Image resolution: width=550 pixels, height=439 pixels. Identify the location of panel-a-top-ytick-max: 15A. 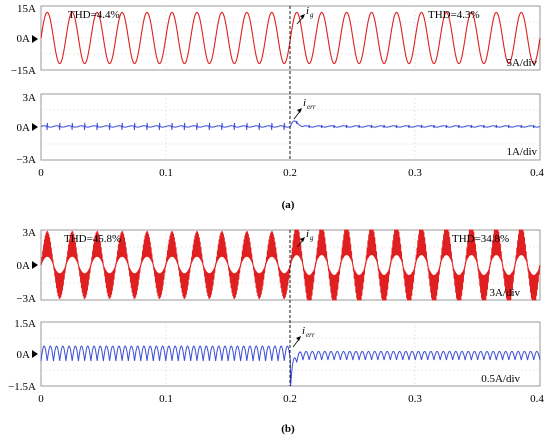
(26, 9).